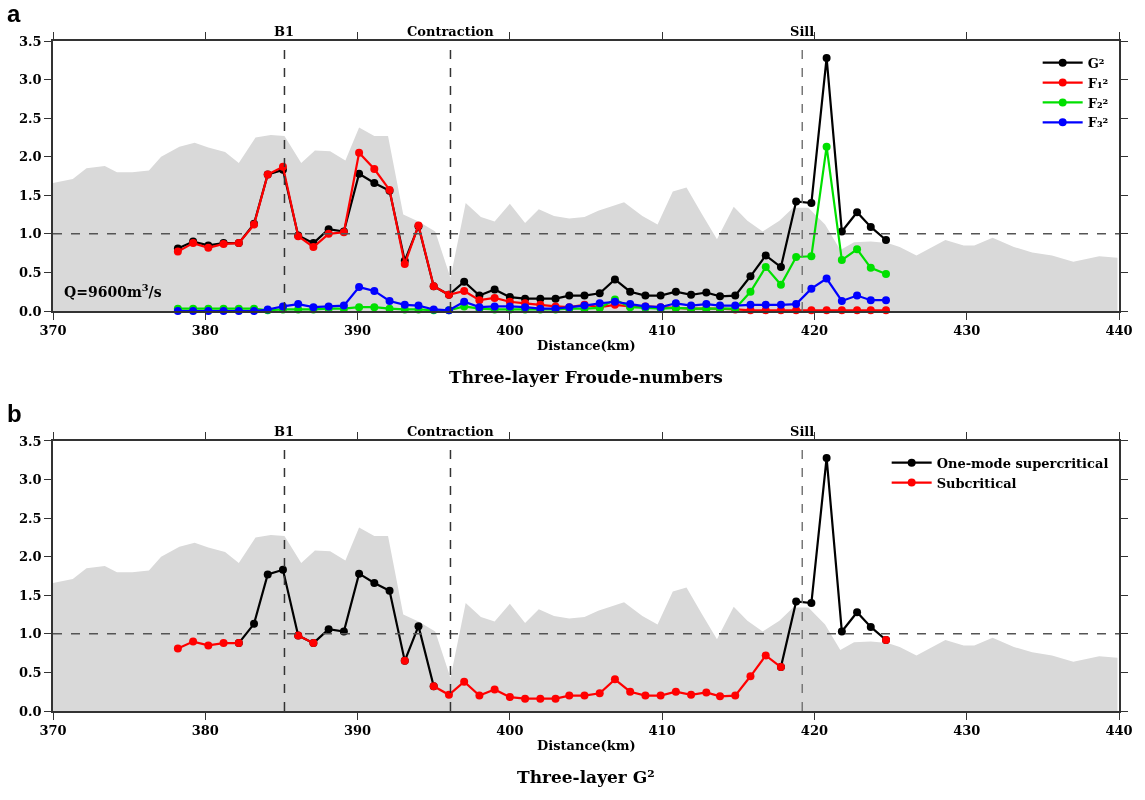  What do you see at coordinates (1098, 123) in the screenshot?
I see `legend-label: F₃²` at bounding box center [1098, 123].